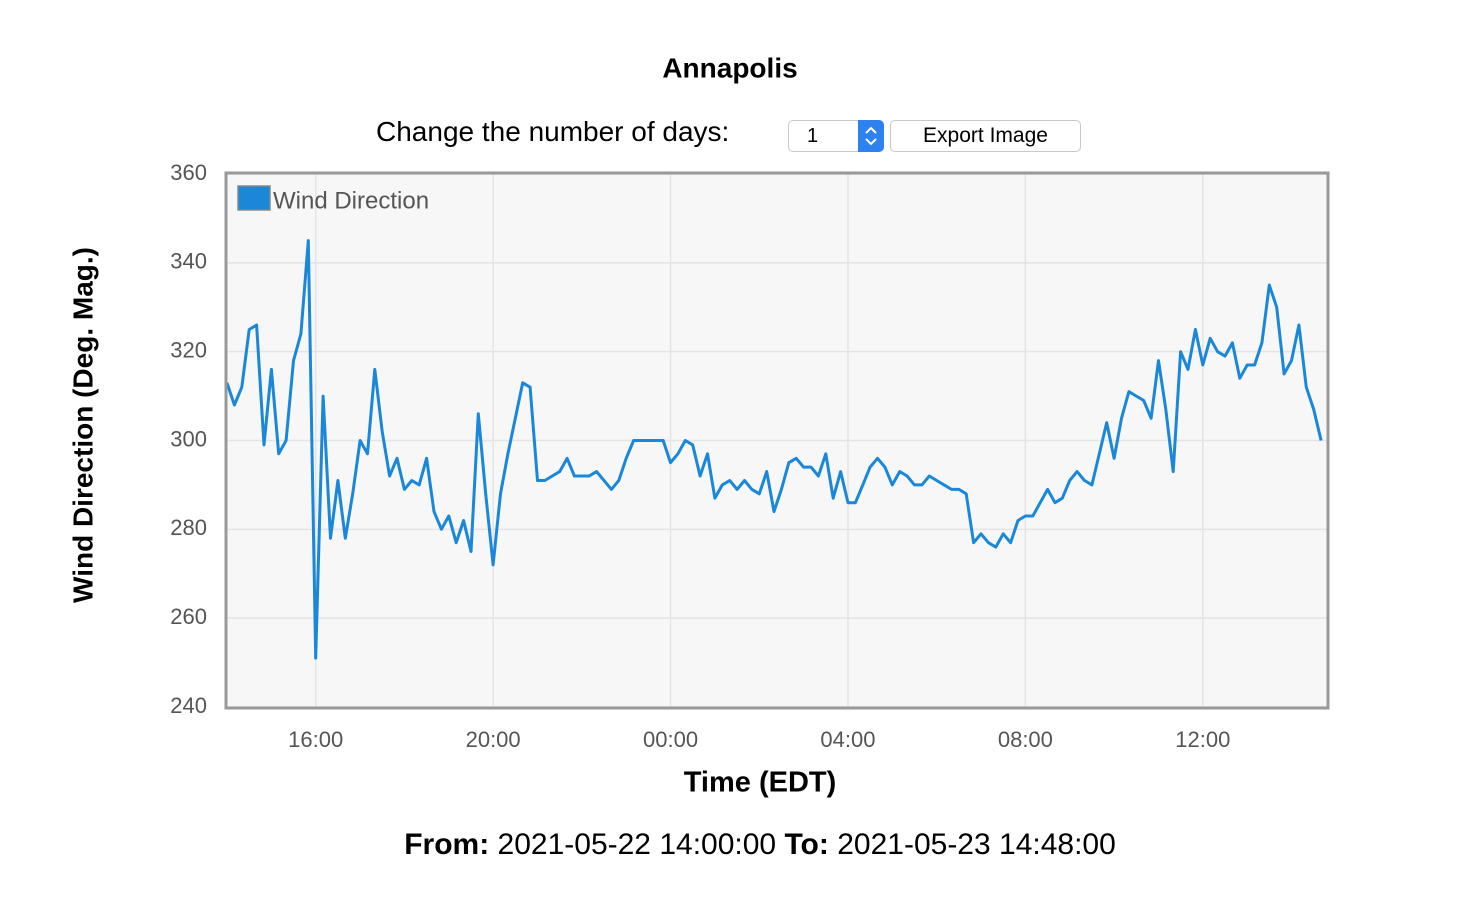  Describe the element at coordinates (847, 739) in the screenshot. I see `x-tick-label: 04:00` at that location.